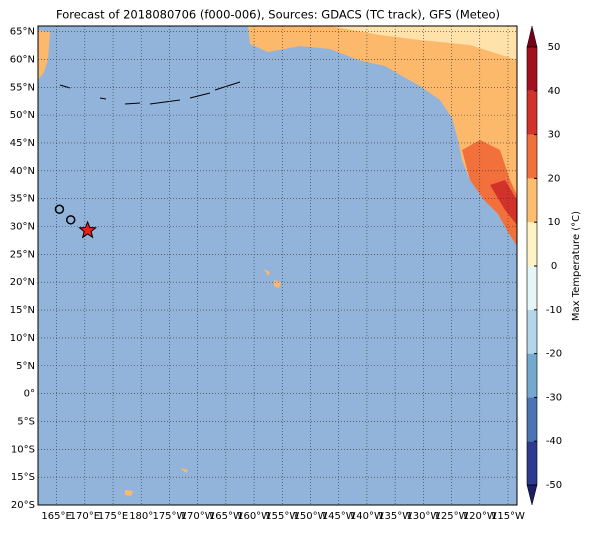  I want to click on lat-label: 50°N, so click(22, 115).